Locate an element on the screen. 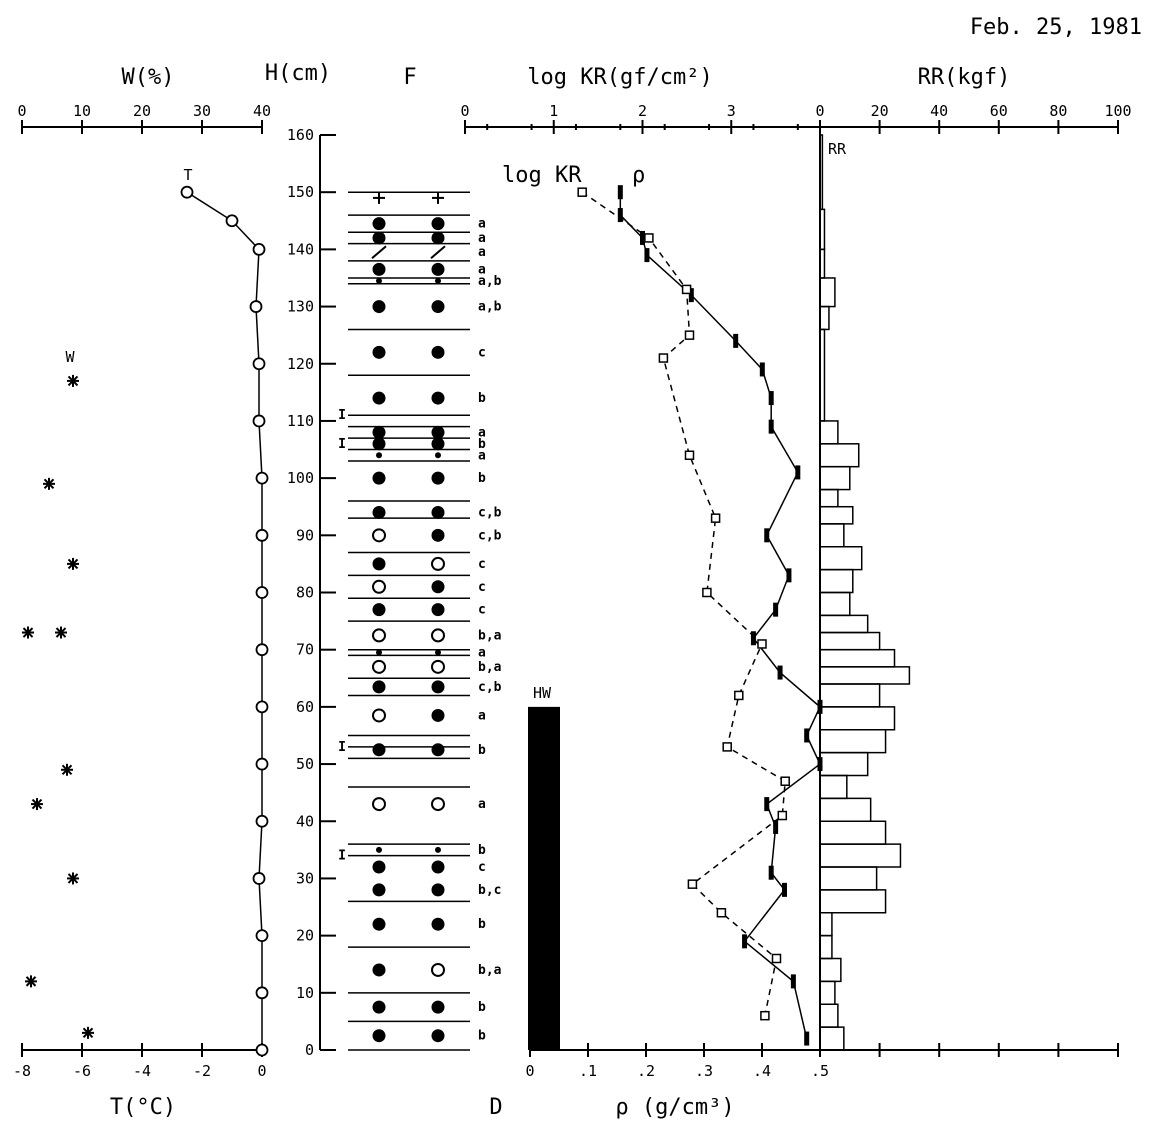 The height and width of the screenshot is (1124, 1156). h-tick-label: 0 is located at coordinates (309, 1050).